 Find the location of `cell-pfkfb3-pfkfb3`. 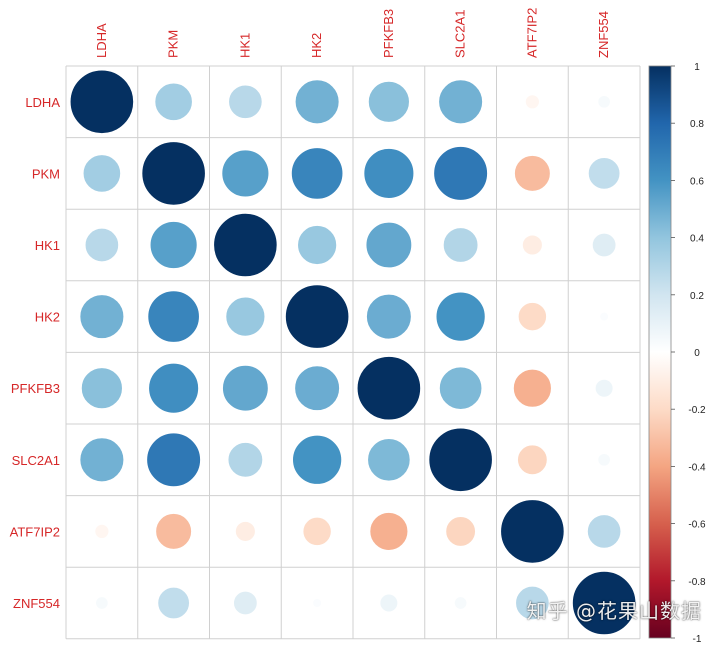

cell-pfkfb3-pfkfb3 is located at coordinates (389, 388).